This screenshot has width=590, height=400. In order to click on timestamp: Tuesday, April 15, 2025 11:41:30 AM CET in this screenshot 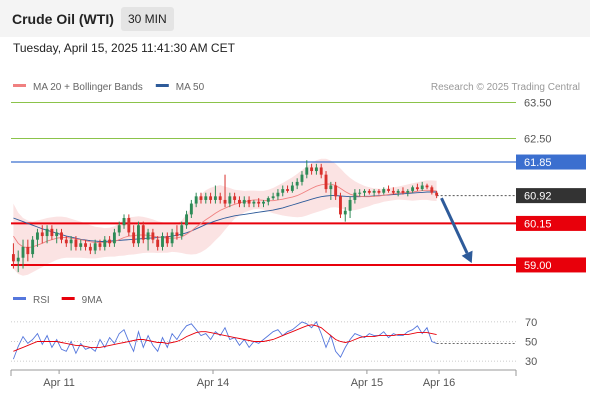, I will do `click(124, 48)`.